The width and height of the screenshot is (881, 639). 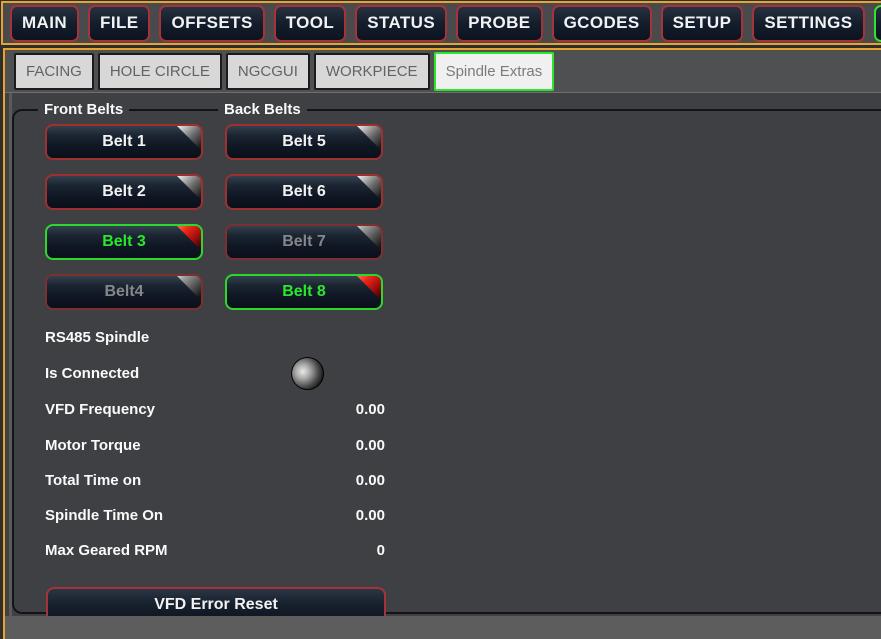 I want to click on total-time-on-label: Total Time on, so click(x=93, y=480).